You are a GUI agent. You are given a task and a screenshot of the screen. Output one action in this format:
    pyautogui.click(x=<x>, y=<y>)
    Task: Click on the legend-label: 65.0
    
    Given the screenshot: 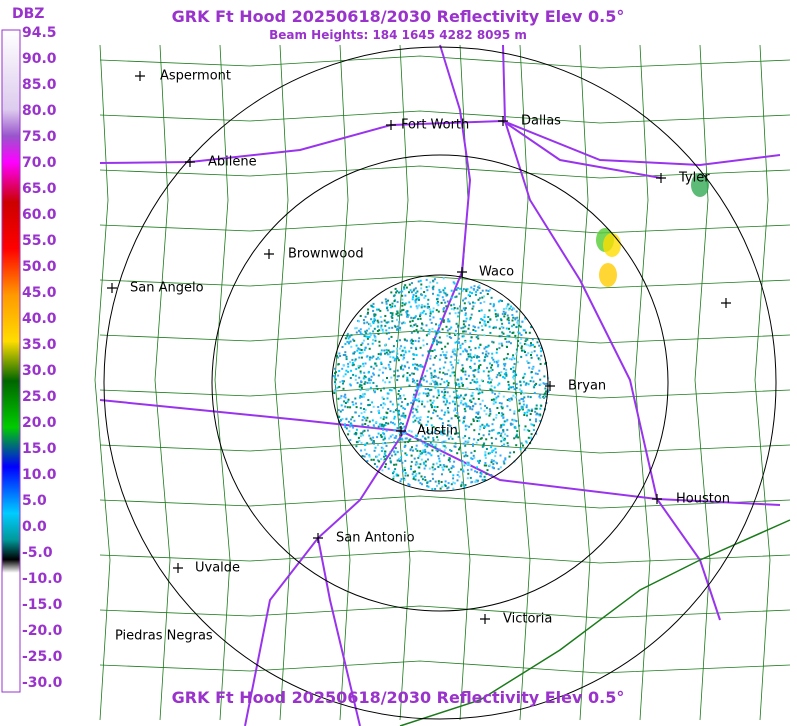 What is the action you would take?
    pyautogui.click(x=39, y=189)
    